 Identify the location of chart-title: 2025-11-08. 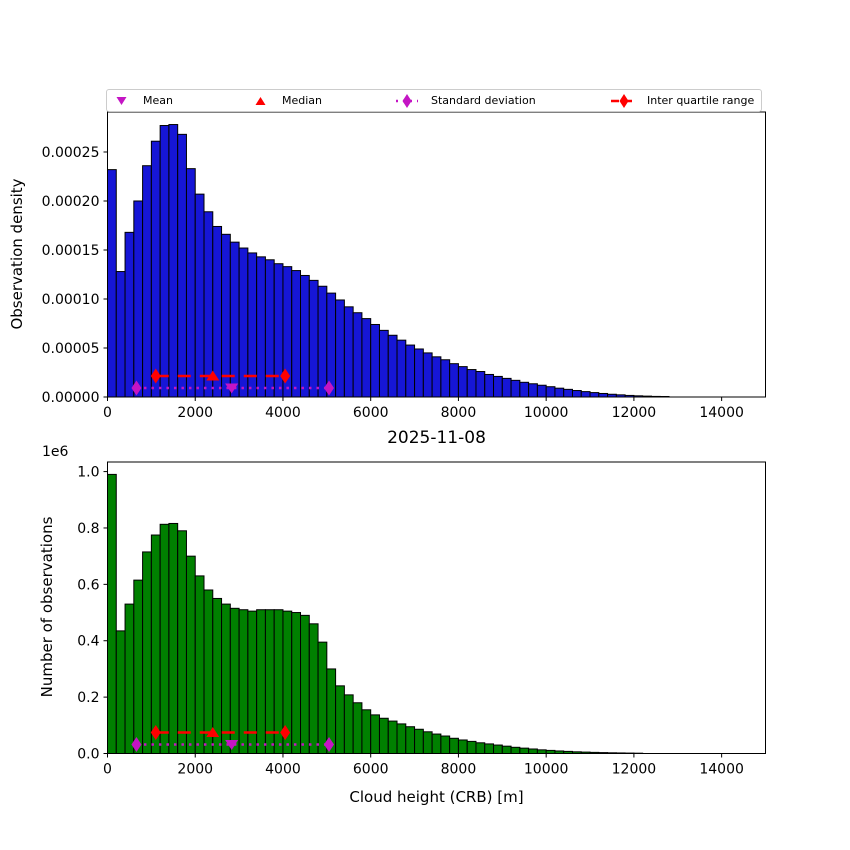
(436, 438).